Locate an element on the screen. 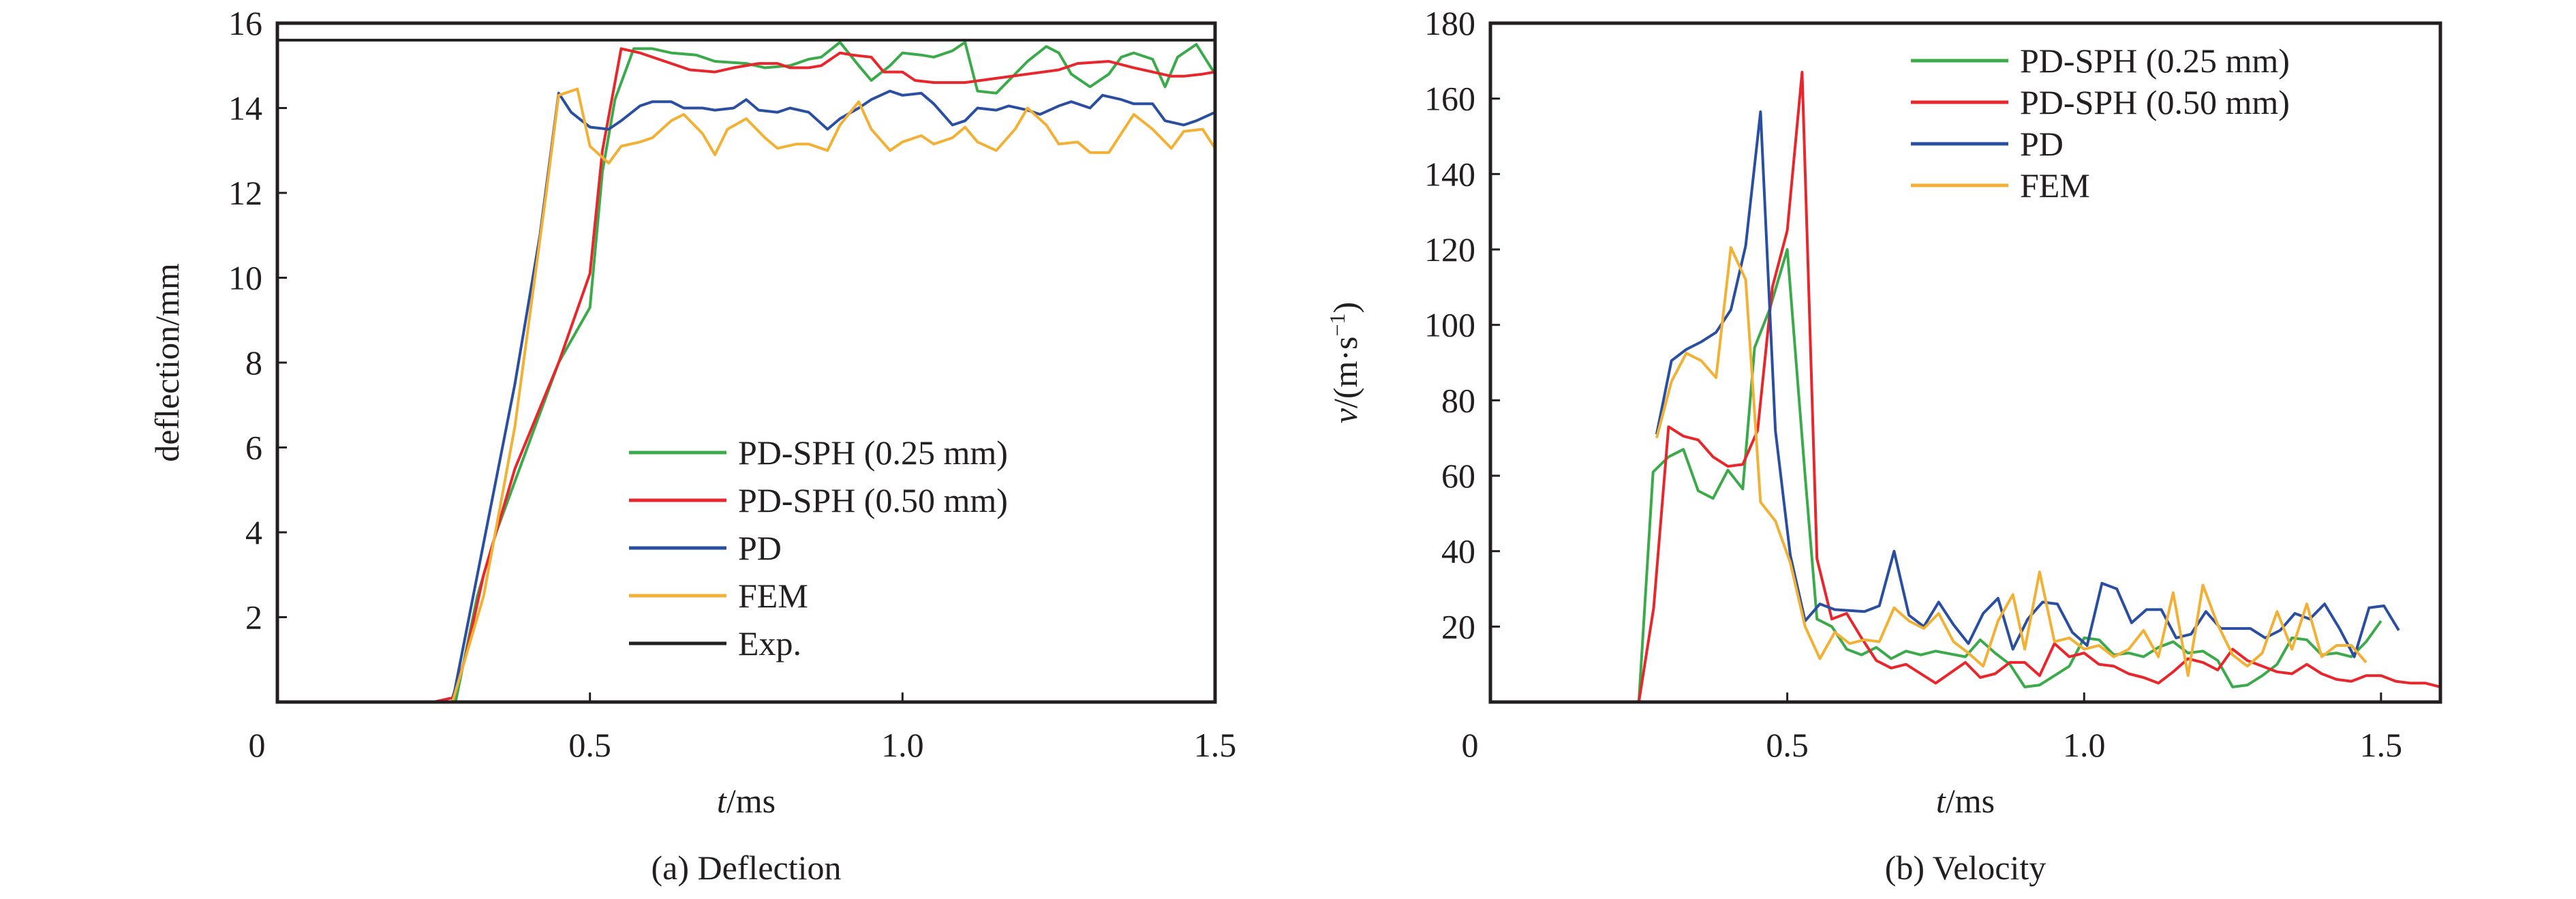  y-axis-label-unit: /(m·s is located at coordinates (1345, 372).